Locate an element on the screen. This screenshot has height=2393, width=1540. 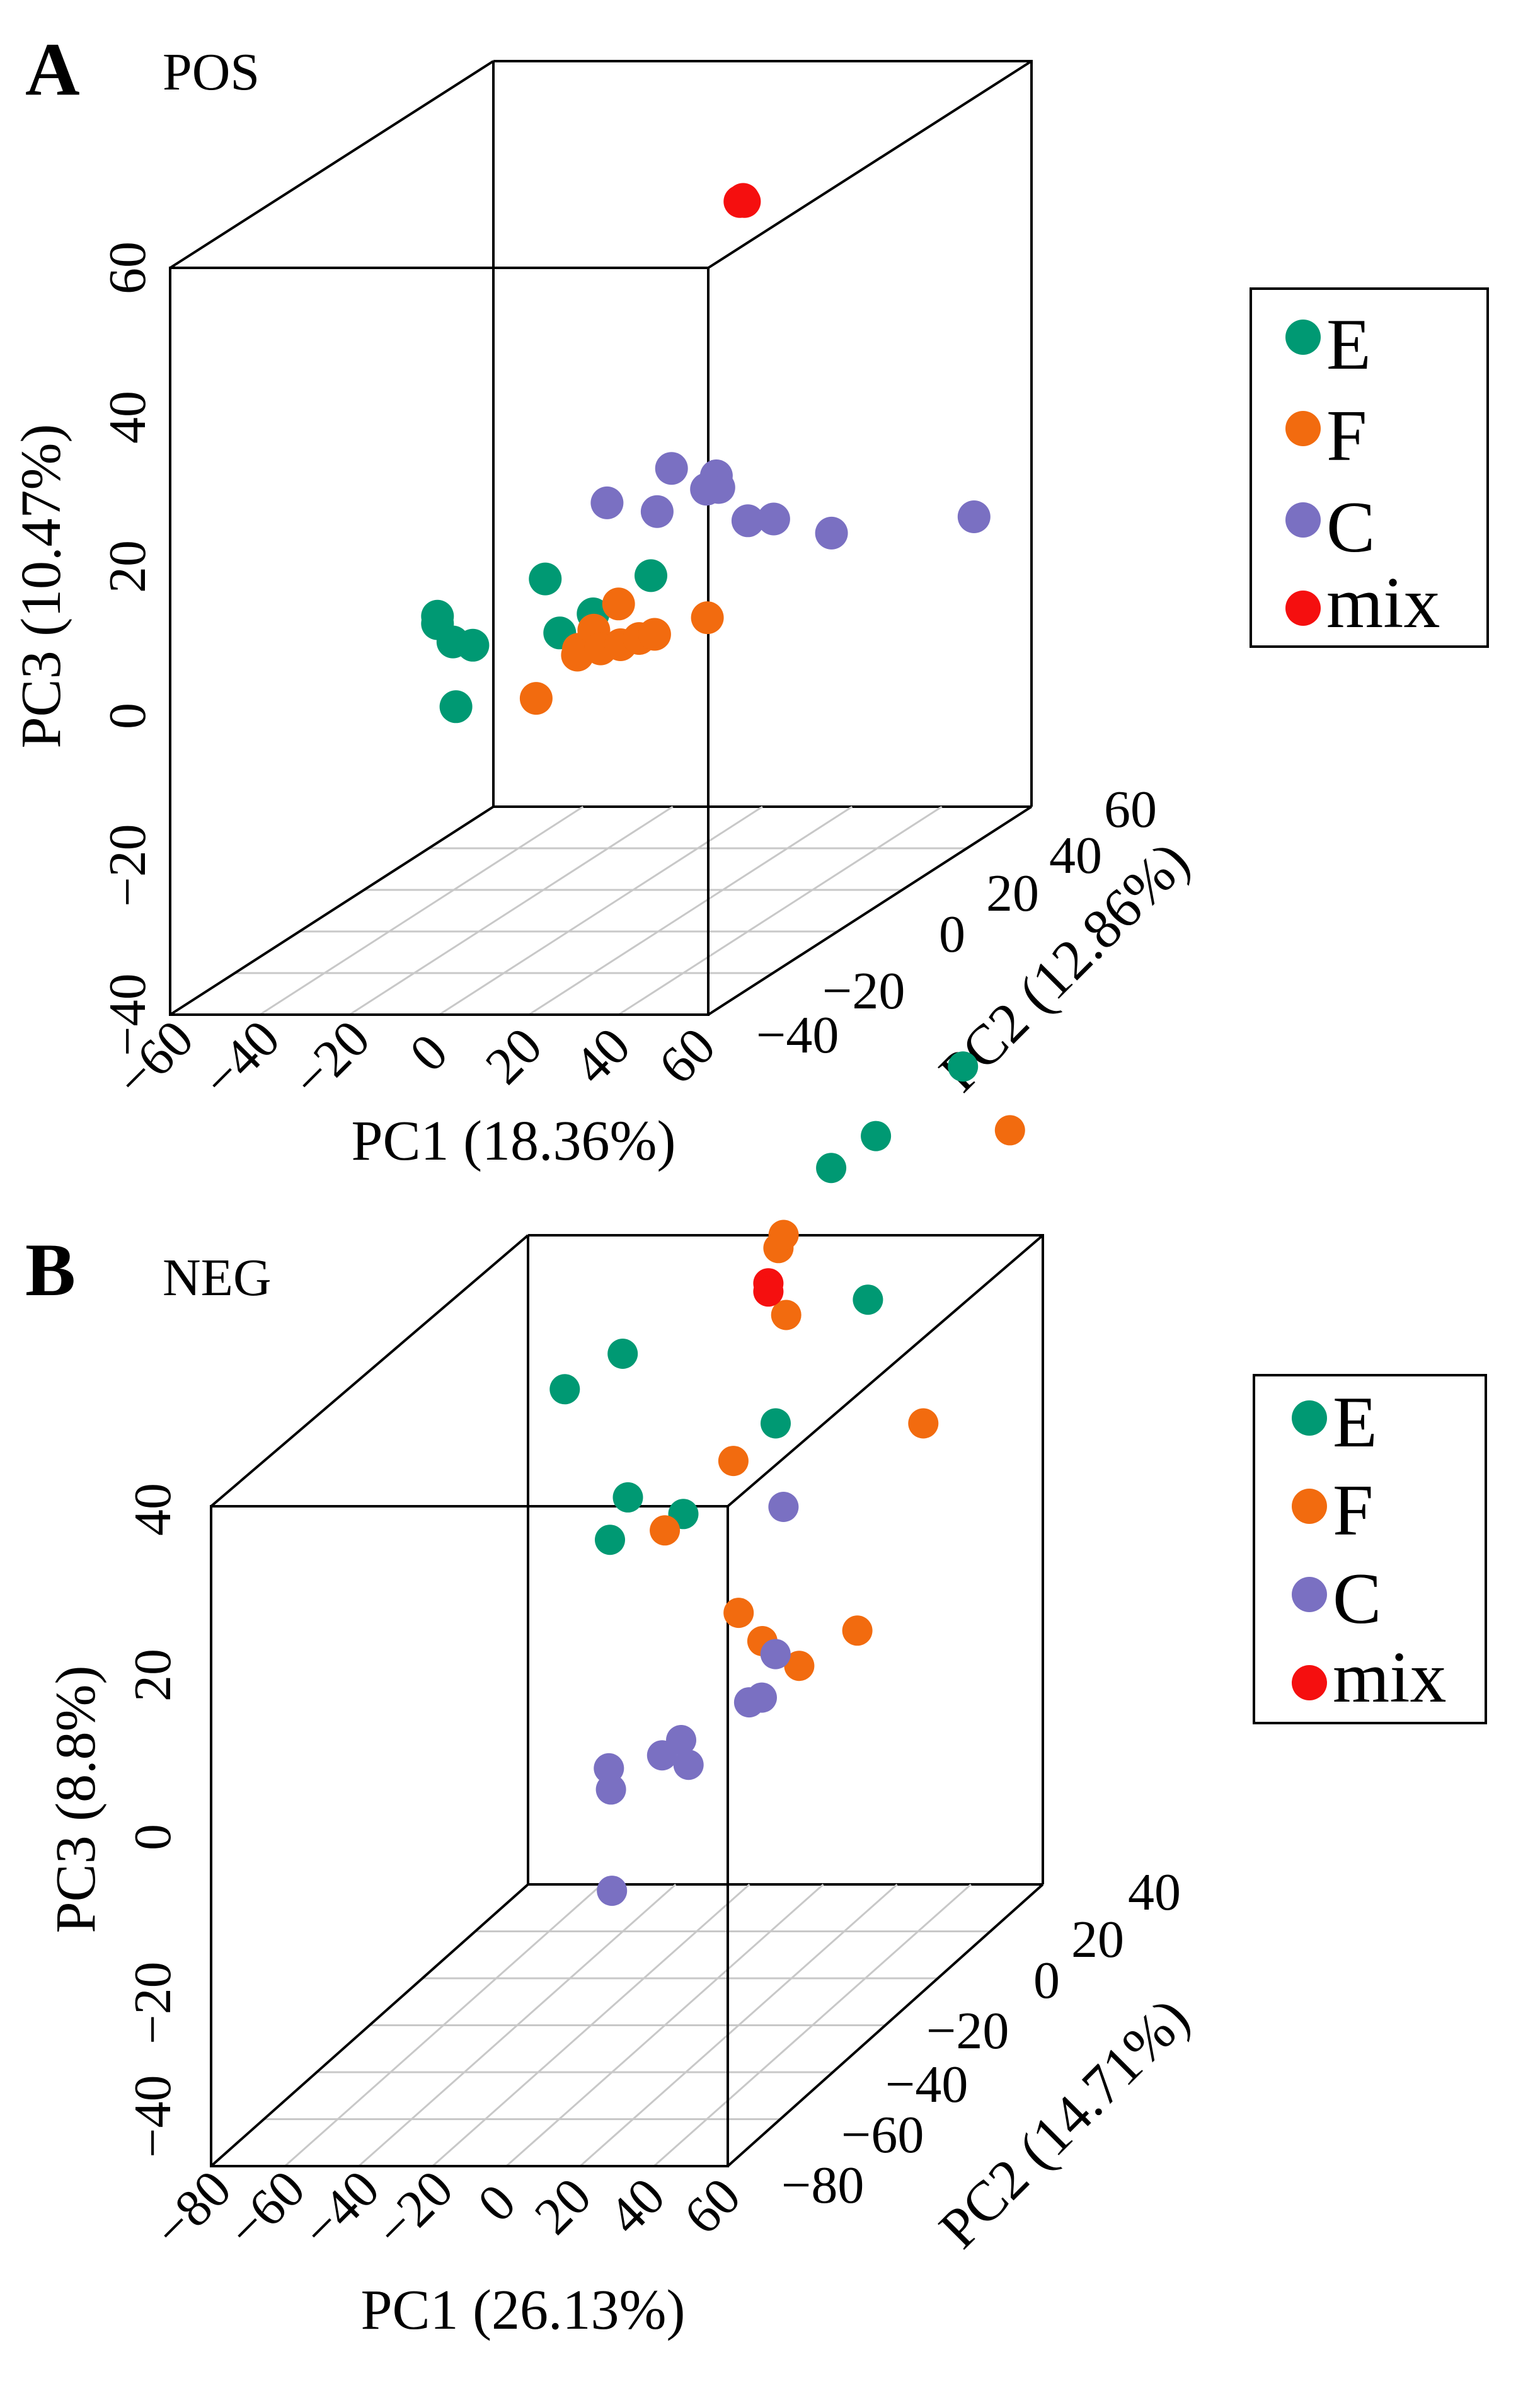
x-tick: −40 is located at coordinates (241, 1059).